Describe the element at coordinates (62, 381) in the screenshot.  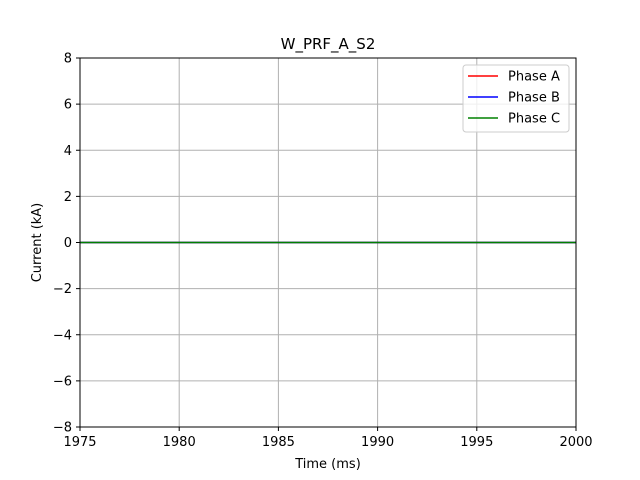
I see `y-tick-label: −6` at that location.